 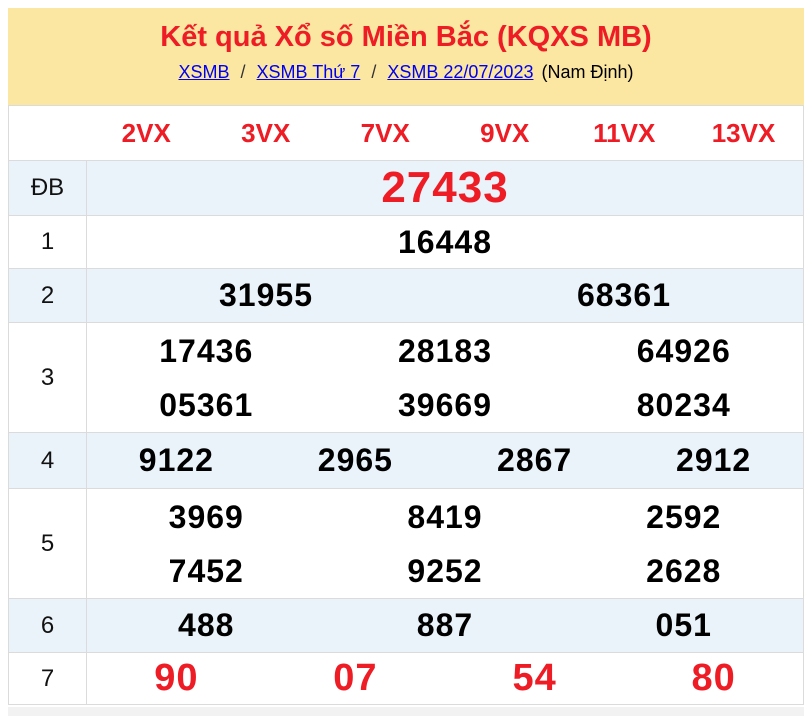 What do you see at coordinates (445, 404) in the screenshot?
I see `prize-value: 39669` at bounding box center [445, 404].